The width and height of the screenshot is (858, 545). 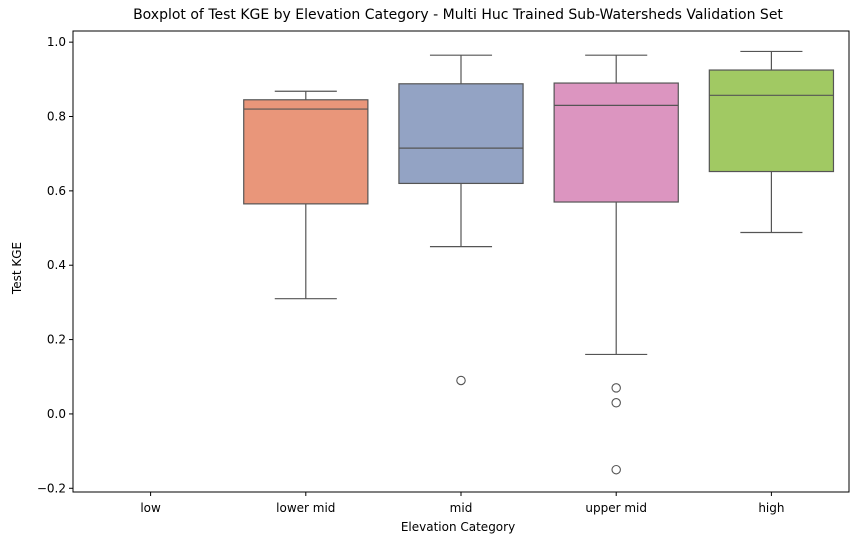 I want to click on box-lower-mid, so click(x=306, y=152).